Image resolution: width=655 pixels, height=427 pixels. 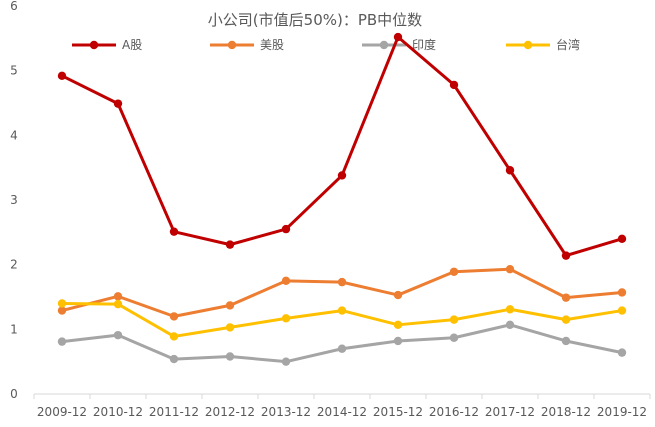 I want to click on legend-label: 台湾, so click(x=568, y=44).